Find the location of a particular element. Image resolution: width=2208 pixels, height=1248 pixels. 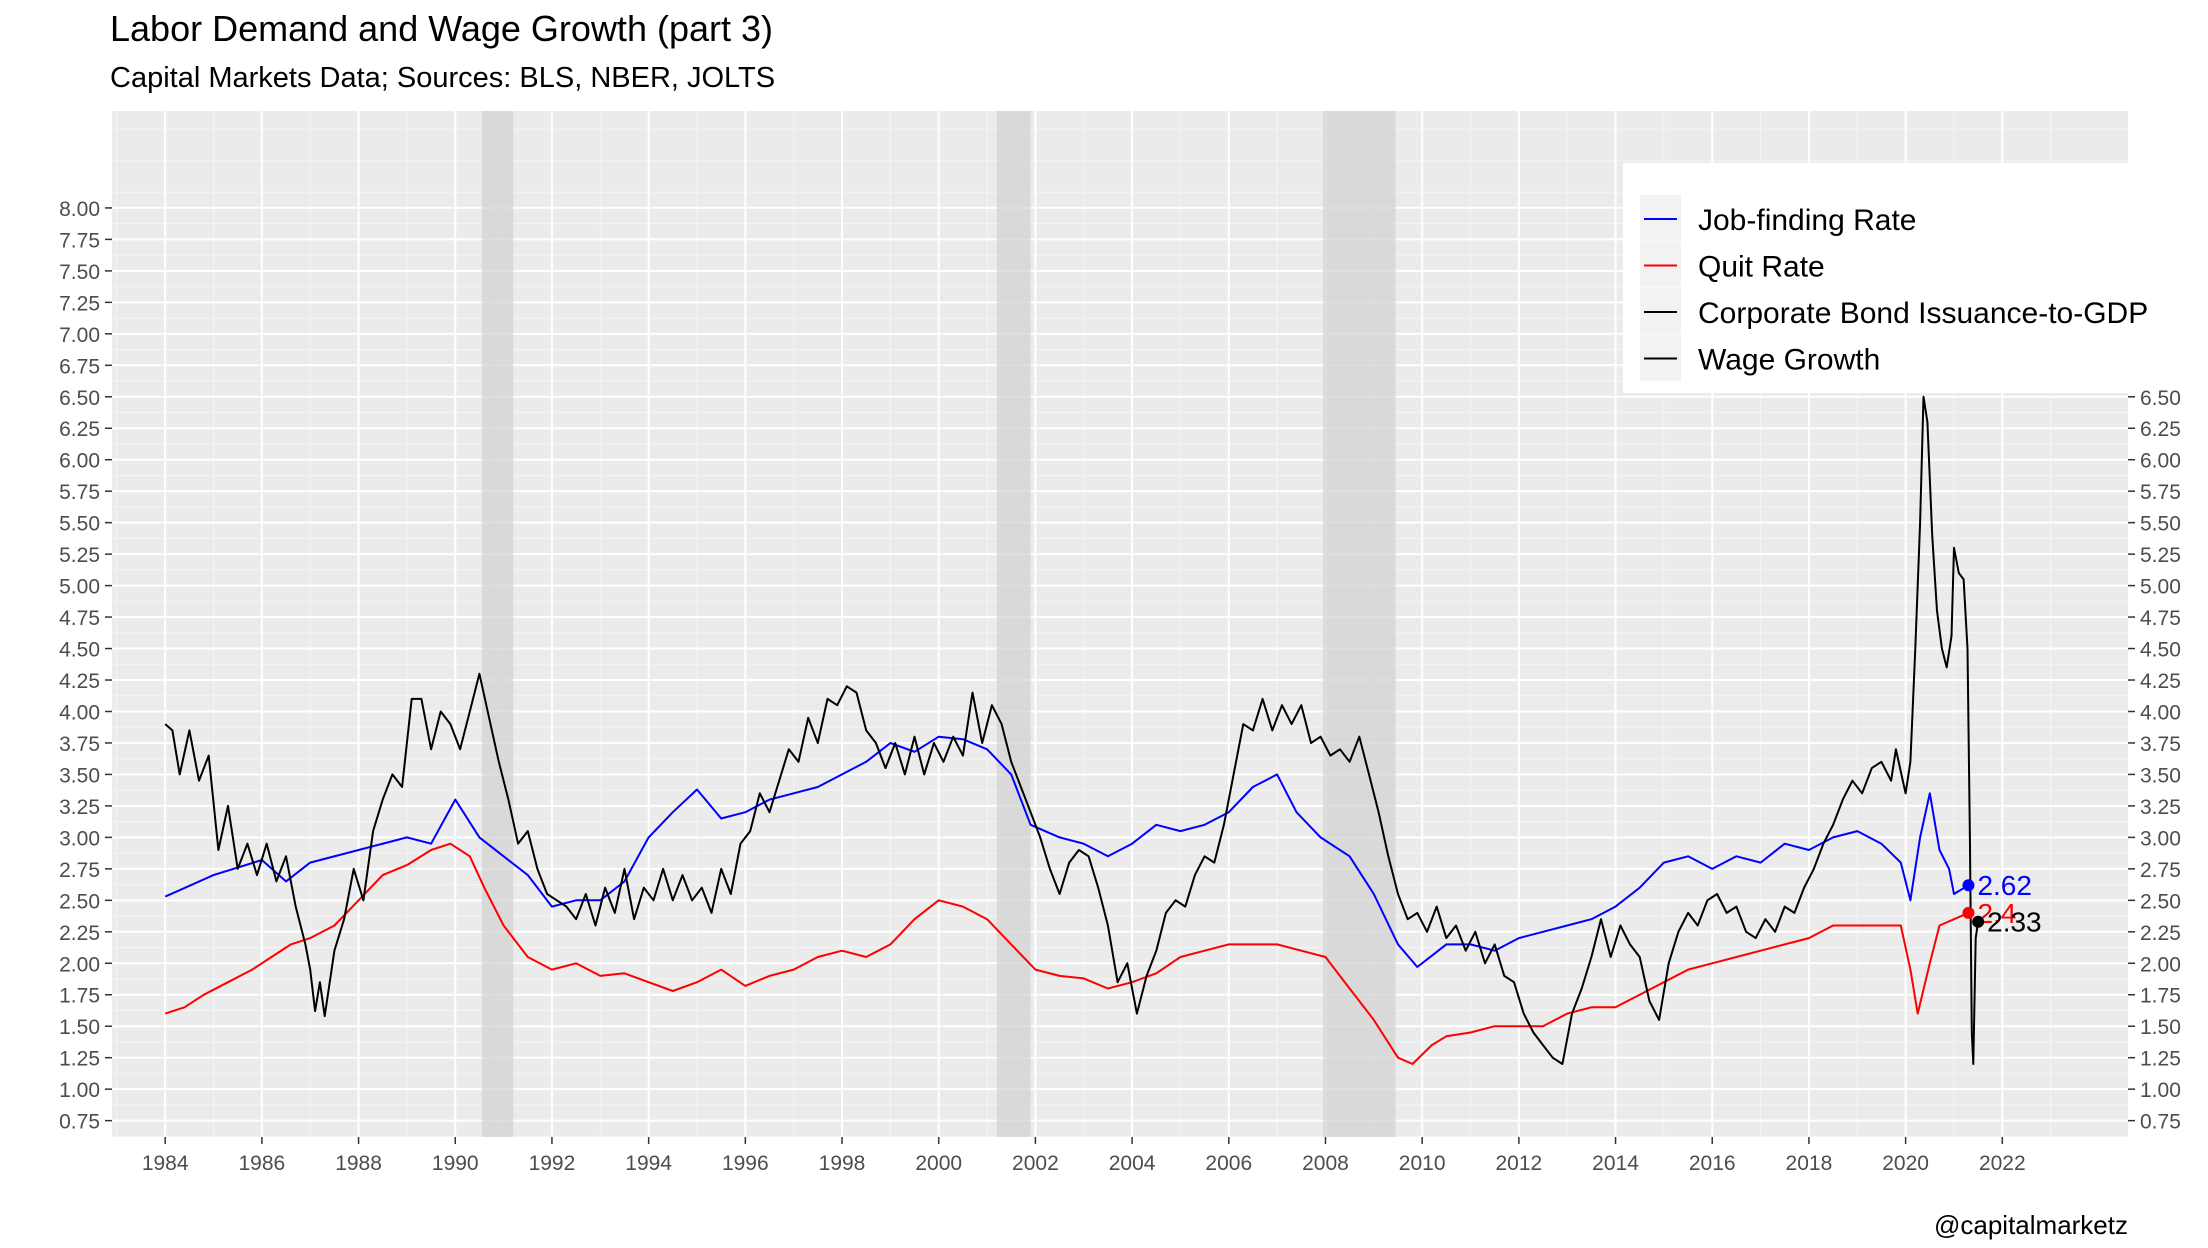

legend-box is located at coordinates (1875, 278).